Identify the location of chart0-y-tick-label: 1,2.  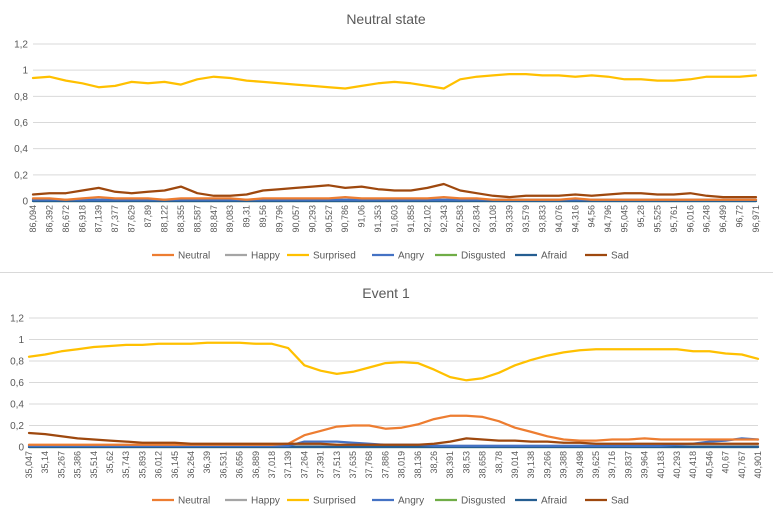
(21, 45).